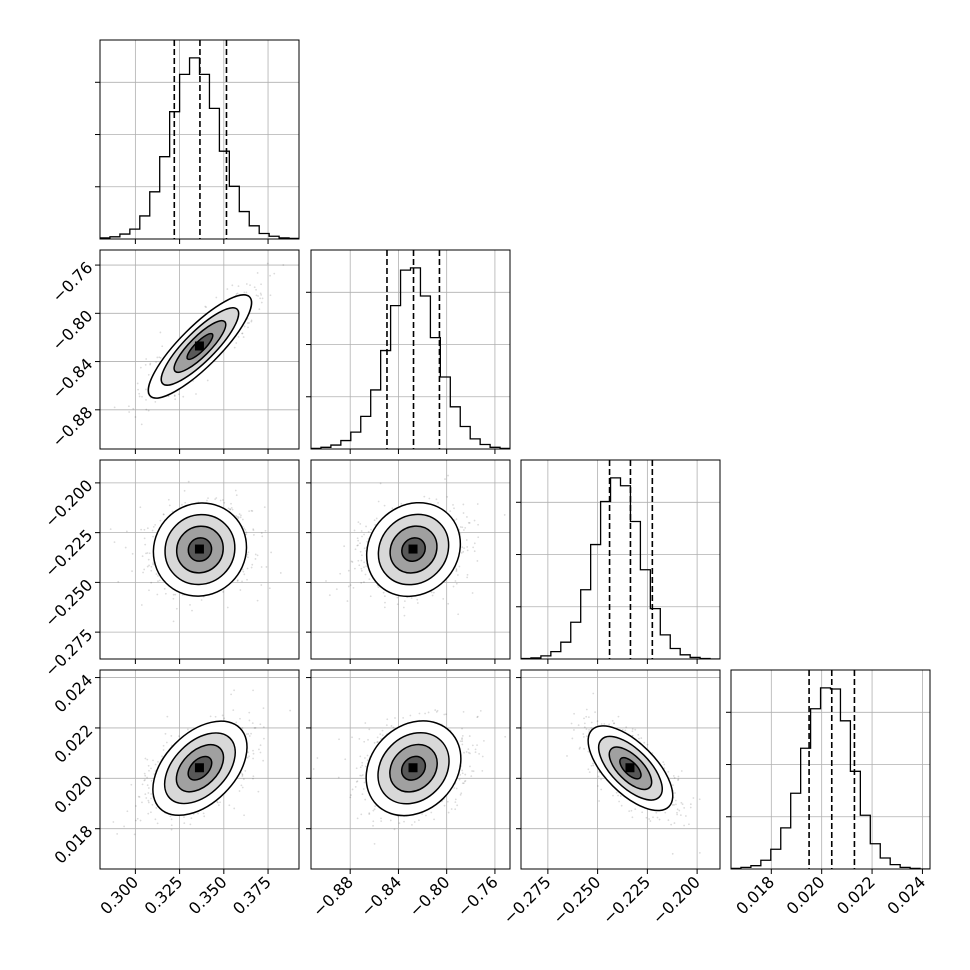  Describe the element at coordinates (72, 330) in the screenshot. I see `y-tick-label: −0.80` at that location.